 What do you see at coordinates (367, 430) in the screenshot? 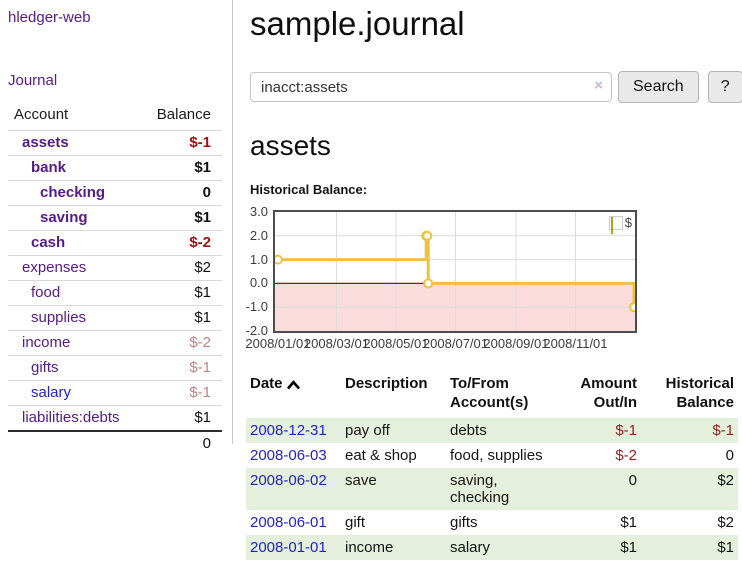
I see `register-description-cell: pay off` at bounding box center [367, 430].